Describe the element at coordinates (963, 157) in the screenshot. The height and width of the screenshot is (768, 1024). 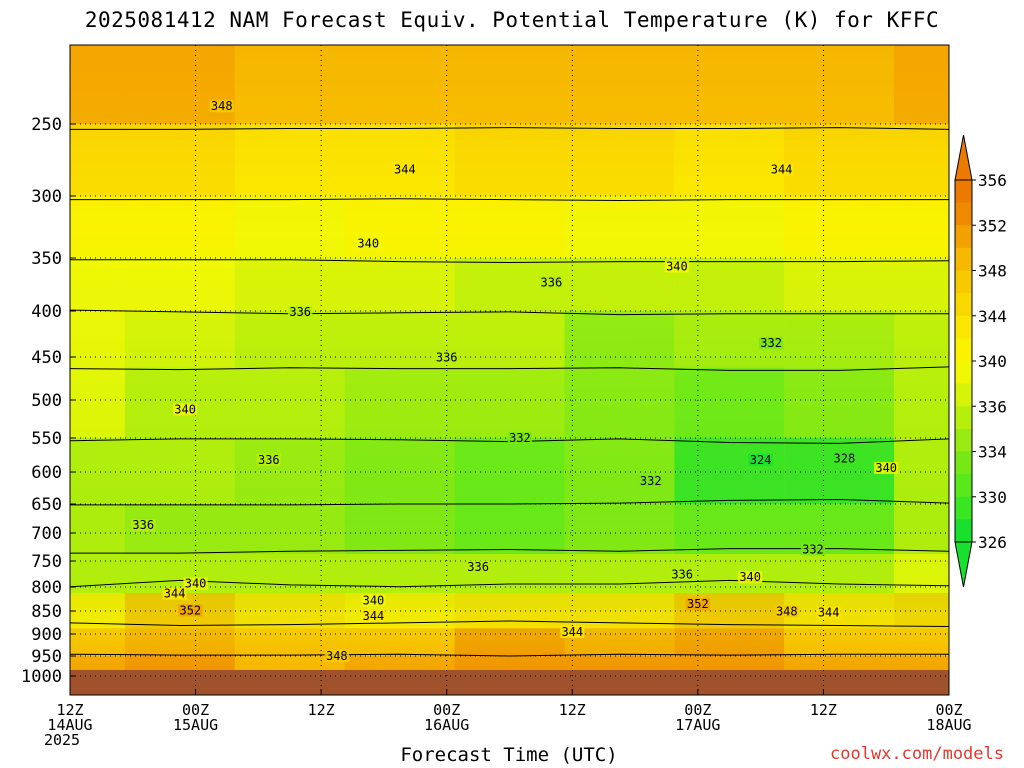
I see `colorbar-top-arrow` at that location.